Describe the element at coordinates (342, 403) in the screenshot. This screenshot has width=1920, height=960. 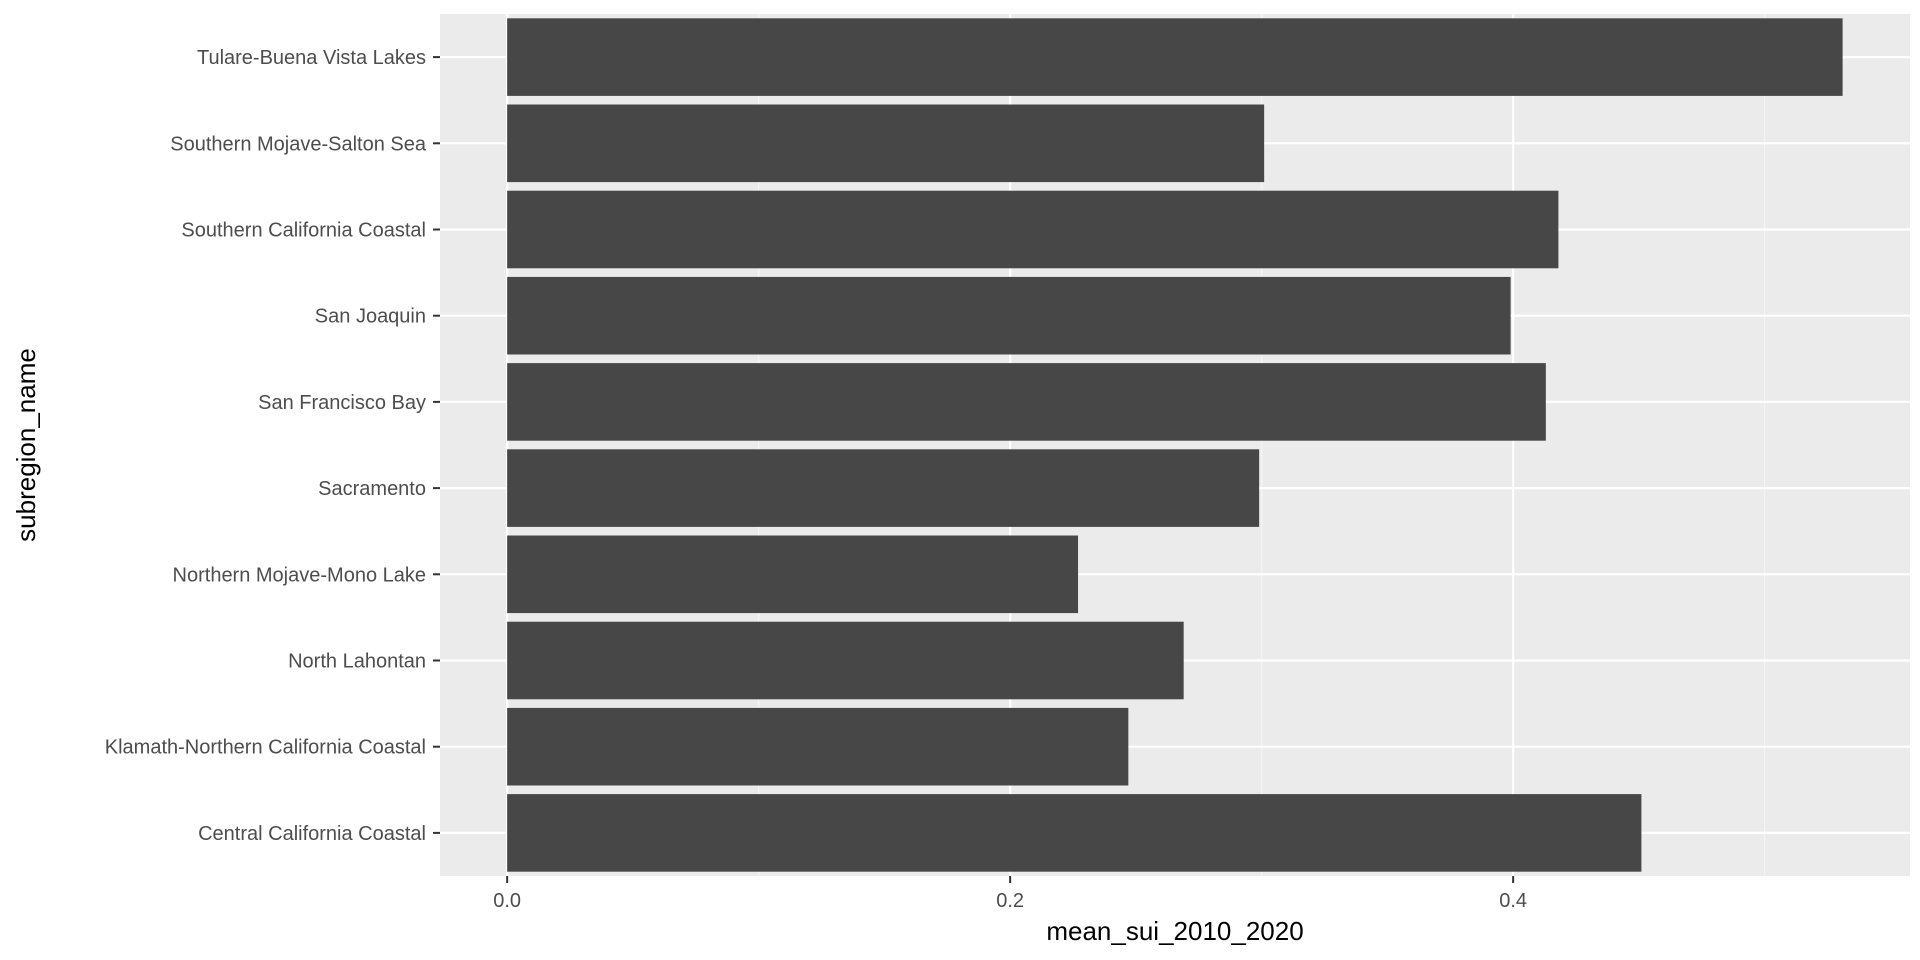
I see `y-tick-label: San Francisco Bay` at that location.